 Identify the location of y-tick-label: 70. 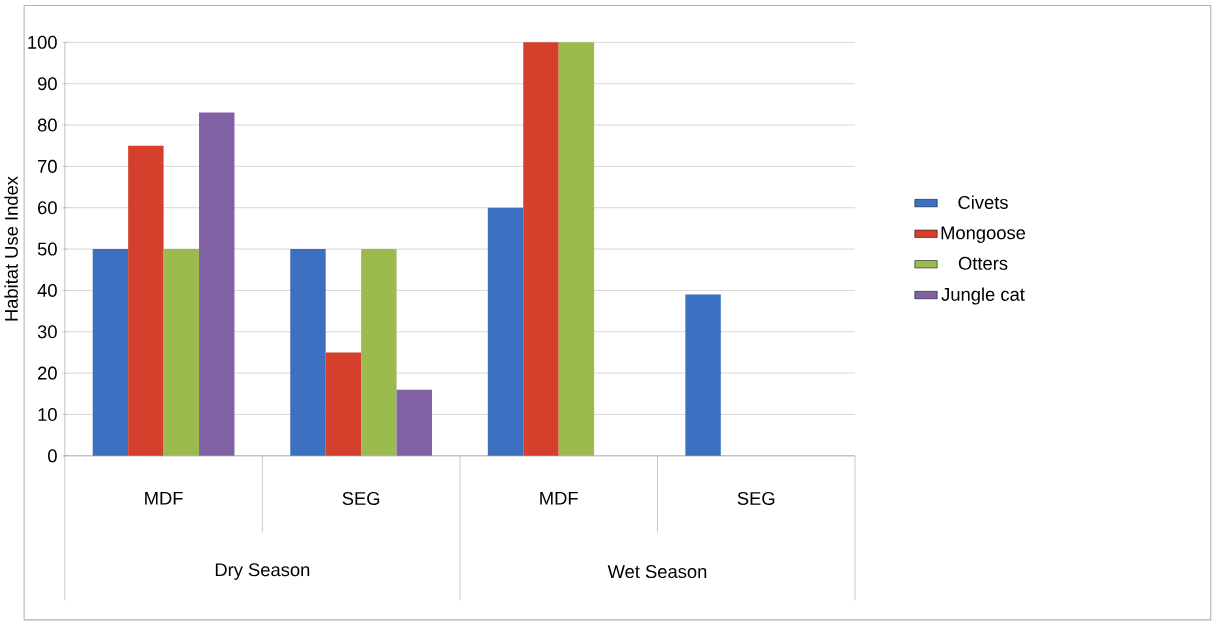
(47, 166).